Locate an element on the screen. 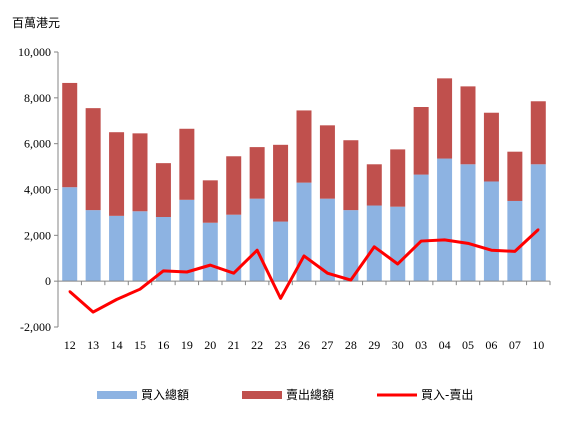  x-tick-label: 15 is located at coordinates (140, 345).